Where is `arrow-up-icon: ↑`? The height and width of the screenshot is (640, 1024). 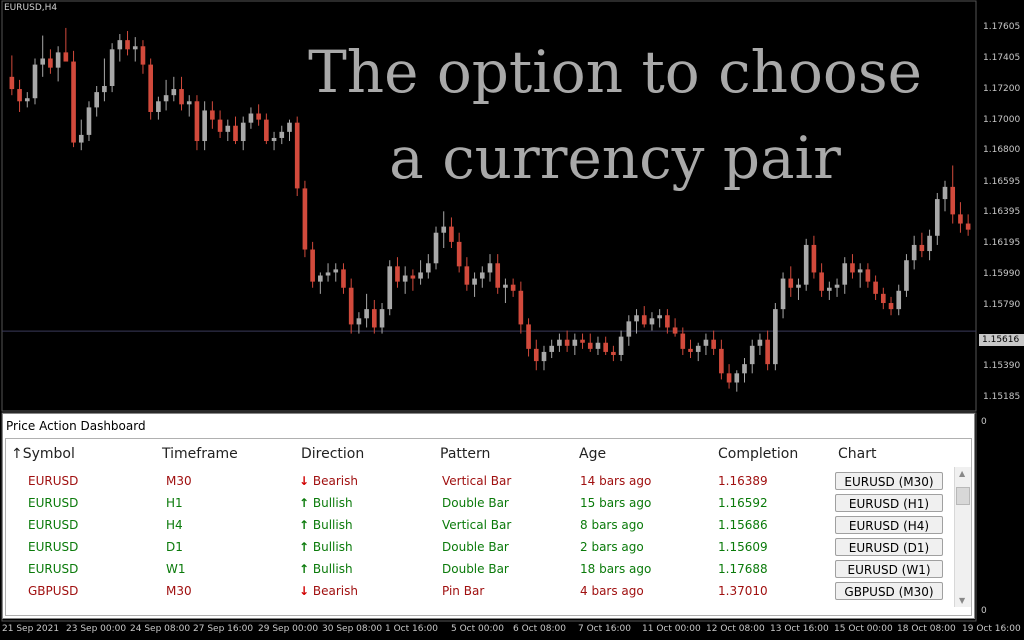
arrow-up-icon: ↑ is located at coordinates (304, 503).